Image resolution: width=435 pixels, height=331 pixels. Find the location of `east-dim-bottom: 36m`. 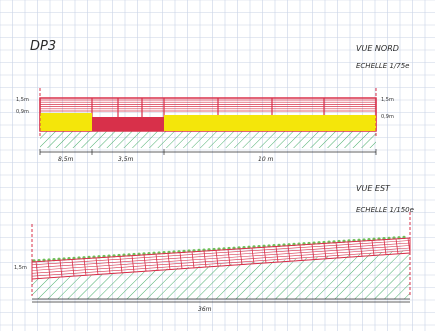

east-dim-bottom: 36m is located at coordinates (205, 309).